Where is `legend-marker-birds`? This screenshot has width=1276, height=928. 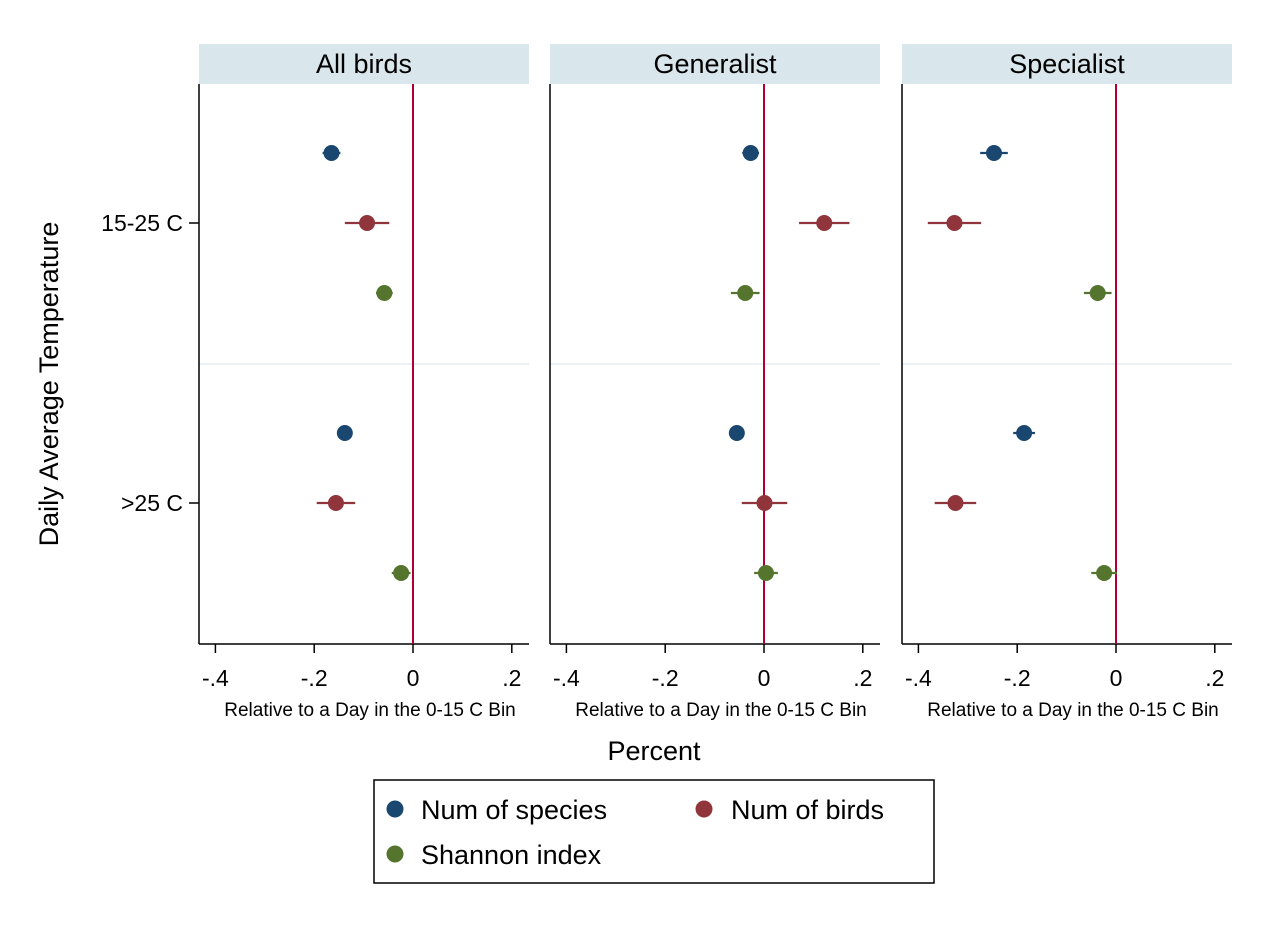
legend-marker-birds is located at coordinates (704, 809).